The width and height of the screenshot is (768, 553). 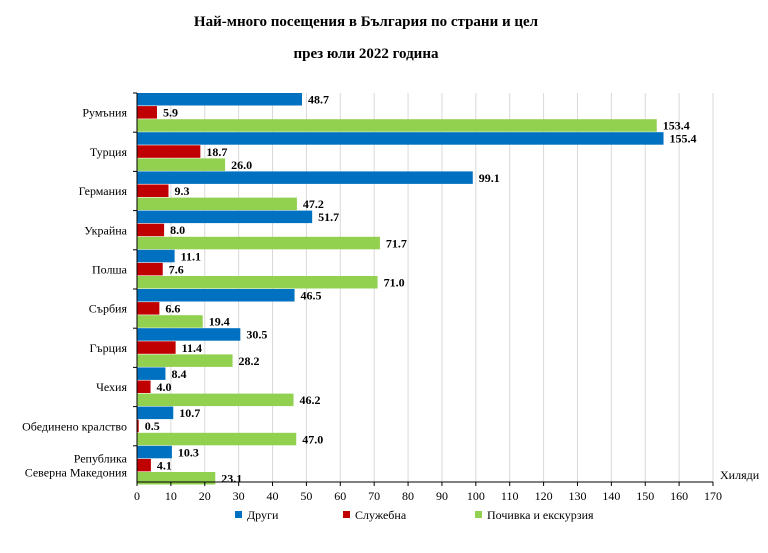 What do you see at coordinates (263, 515) in the screenshot?
I see `legend-label: Други` at bounding box center [263, 515].